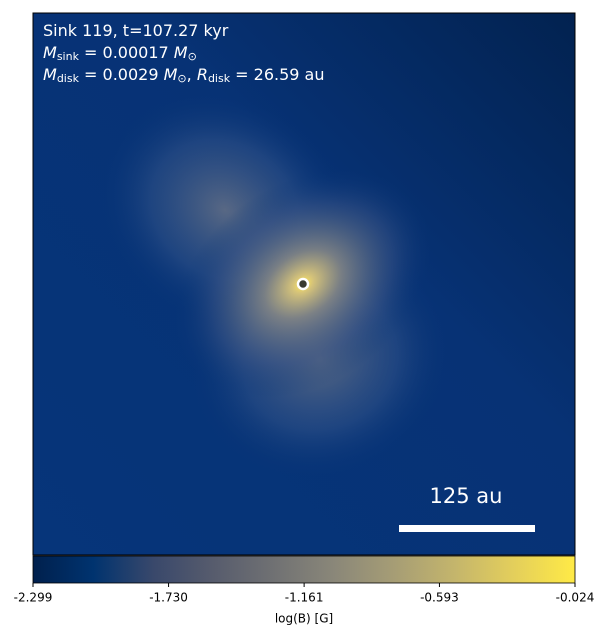 This screenshot has width=606, height=636. What do you see at coordinates (304, 619) in the screenshot?
I see `colorbar-label: log(B) [G]` at bounding box center [304, 619].